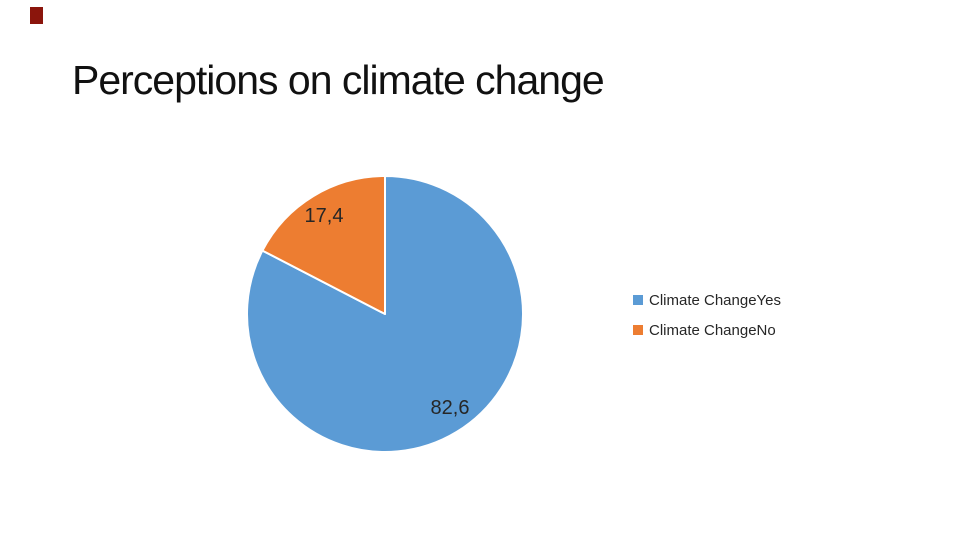 The image size is (960, 540). What do you see at coordinates (638, 300) in the screenshot?
I see `legend-swatch-yes-icon` at bounding box center [638, 300].